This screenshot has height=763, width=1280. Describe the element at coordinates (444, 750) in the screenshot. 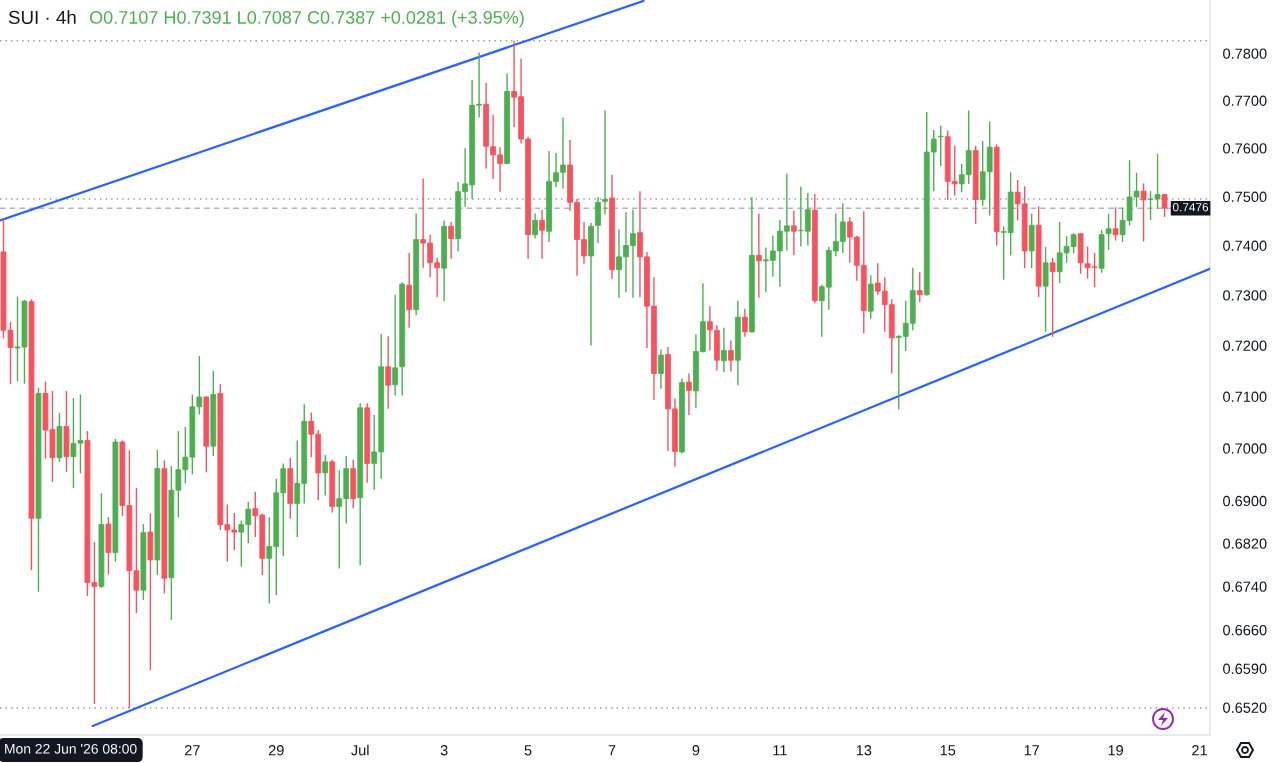

I see `x-tick-label: 3` at that location.